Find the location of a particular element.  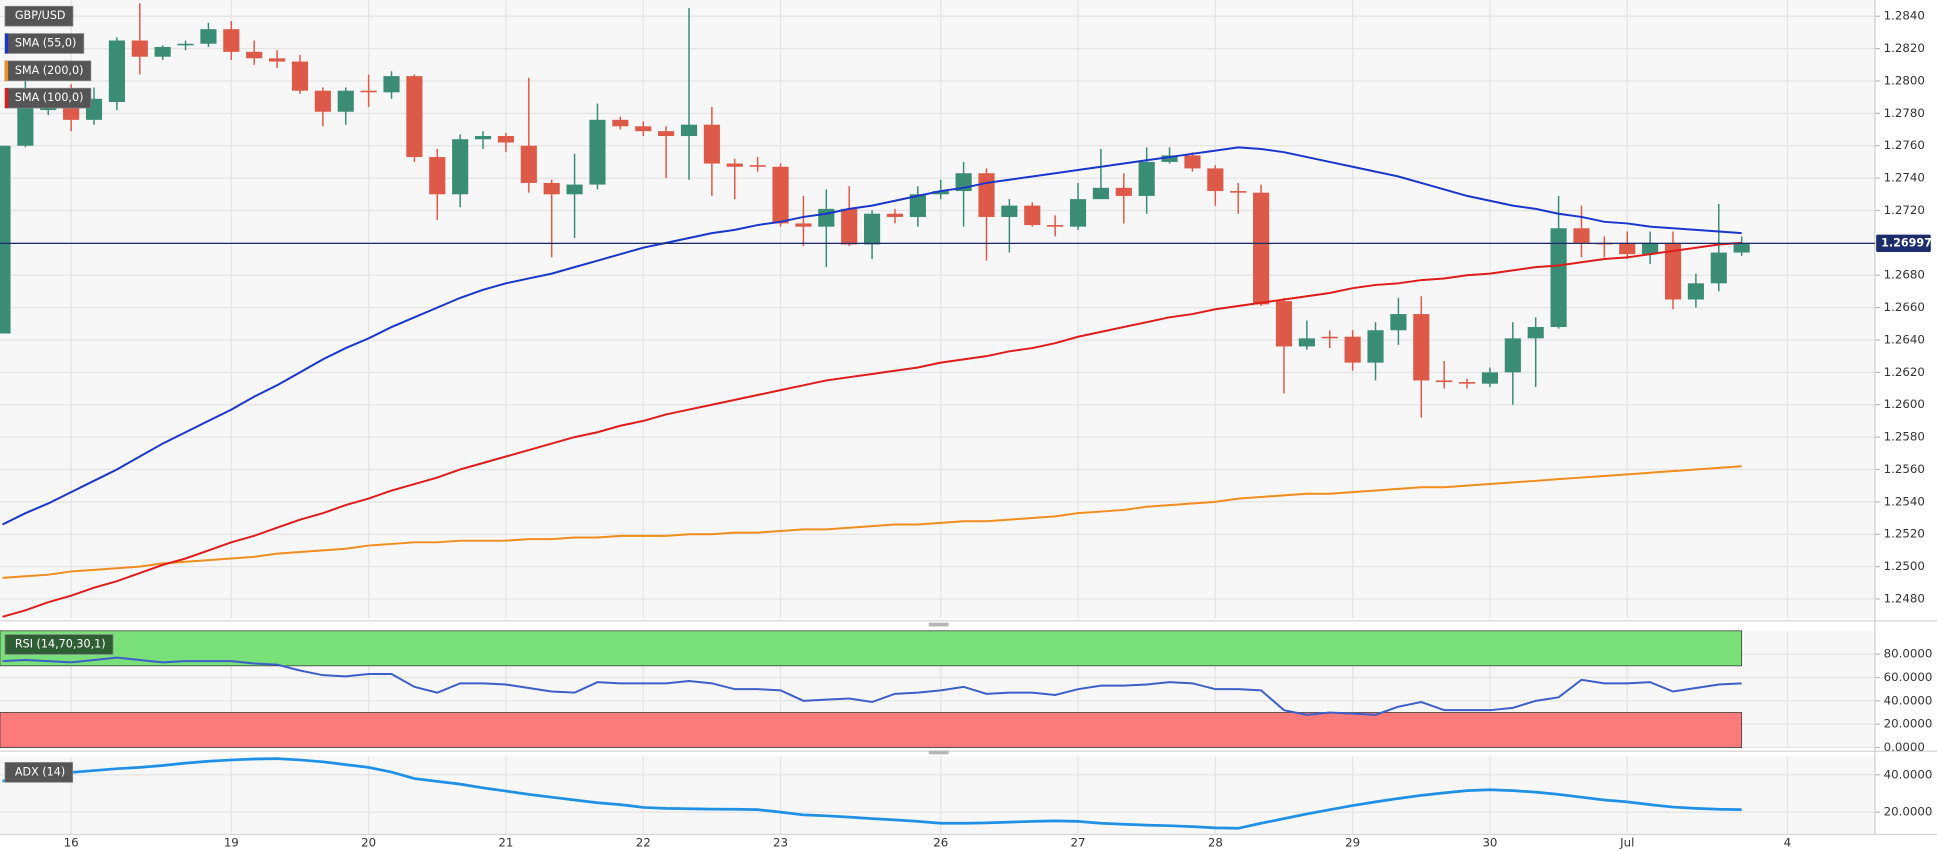

y-tick-label: 1.2620 is located at coordinates (1904, 372).